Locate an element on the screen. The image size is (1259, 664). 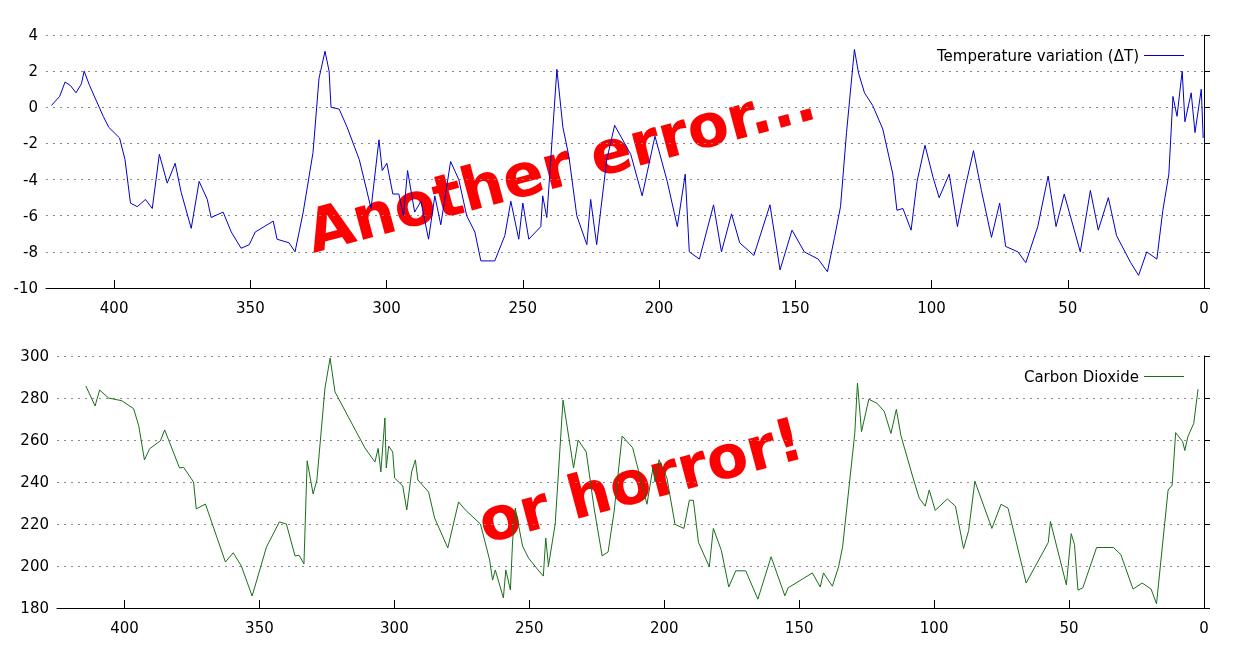
y-tick-label: 0 is located at coordinates (33, 107).